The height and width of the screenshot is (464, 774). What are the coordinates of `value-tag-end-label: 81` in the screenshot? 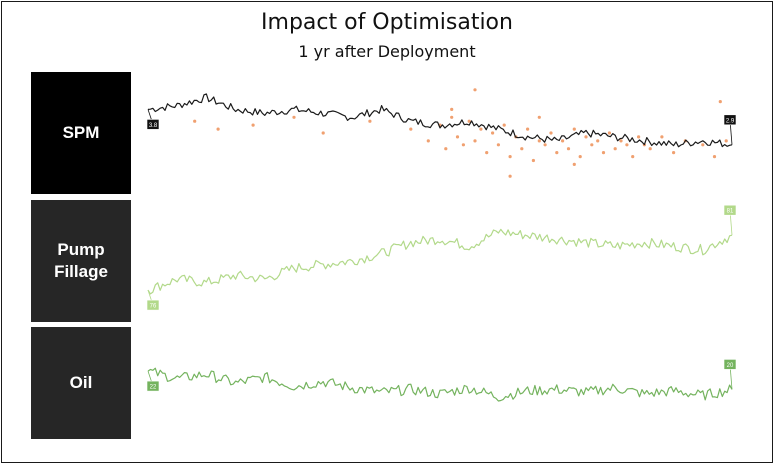 It's located at (730, 212).